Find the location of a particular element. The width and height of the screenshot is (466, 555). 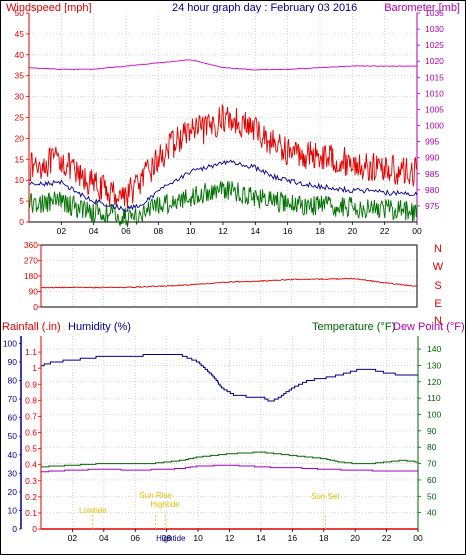

temperature-tick-label: 70 is located at coordinates (432, 464).